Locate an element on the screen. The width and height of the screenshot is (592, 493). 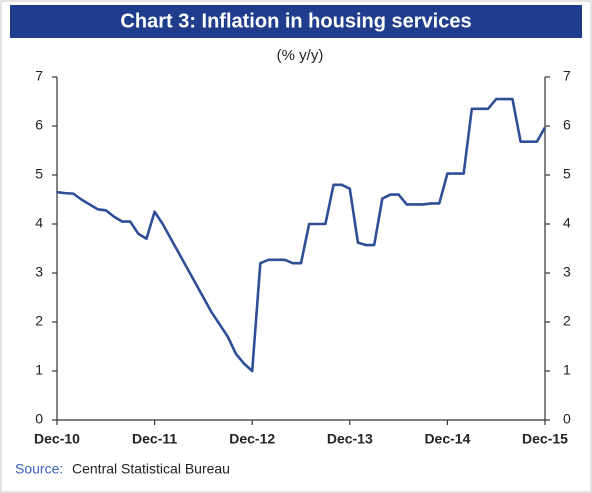
chart-title: Chart 3: Inflation in housing services is located at coordinates (295, 21).